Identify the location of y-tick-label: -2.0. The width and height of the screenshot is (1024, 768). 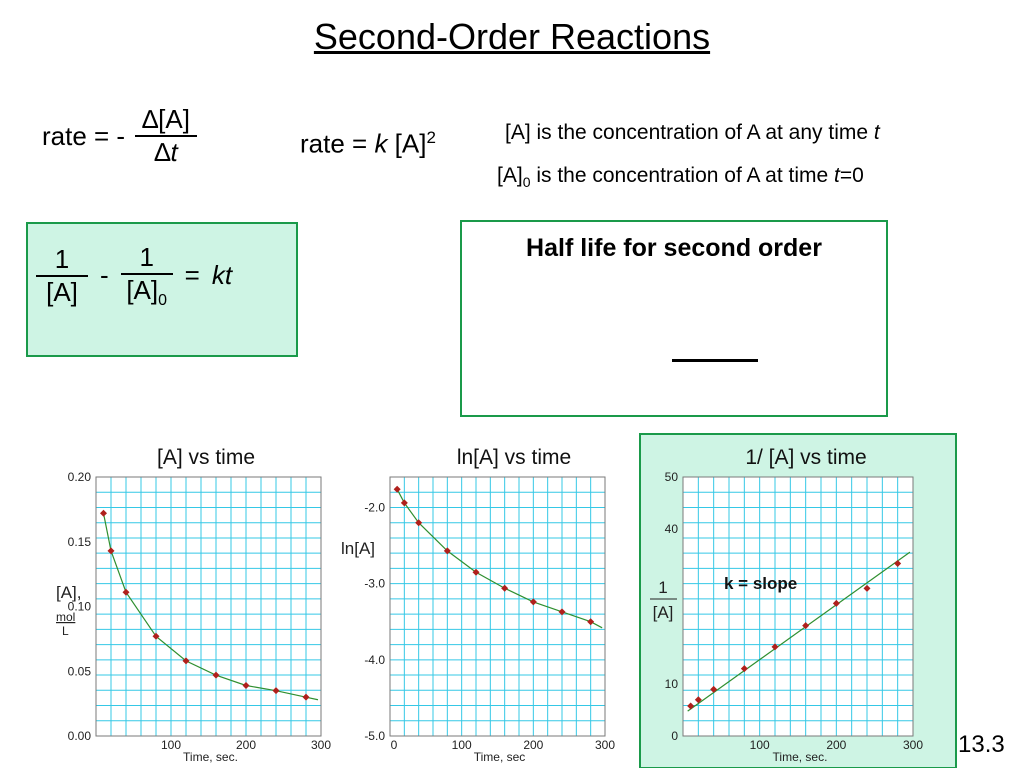
(374, 507).